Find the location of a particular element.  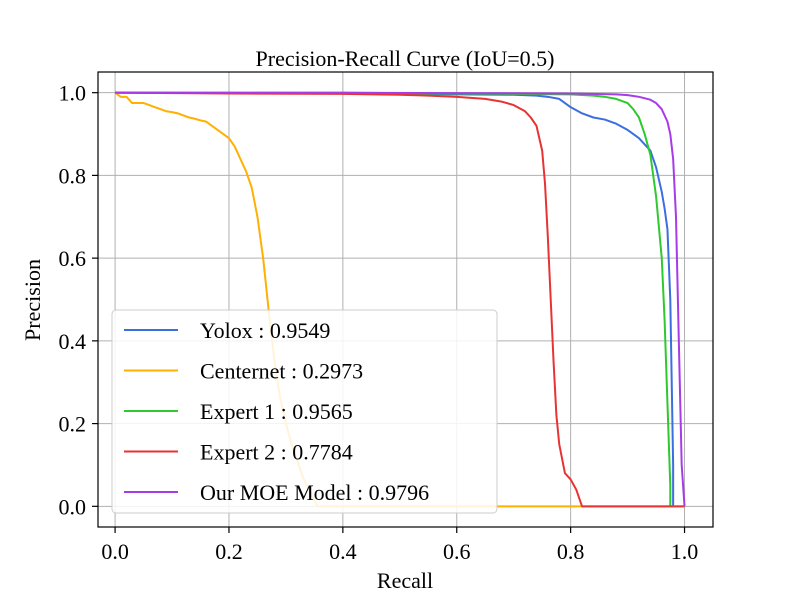

x-tick-label: 0.2 is located at coordinates (229, 551).